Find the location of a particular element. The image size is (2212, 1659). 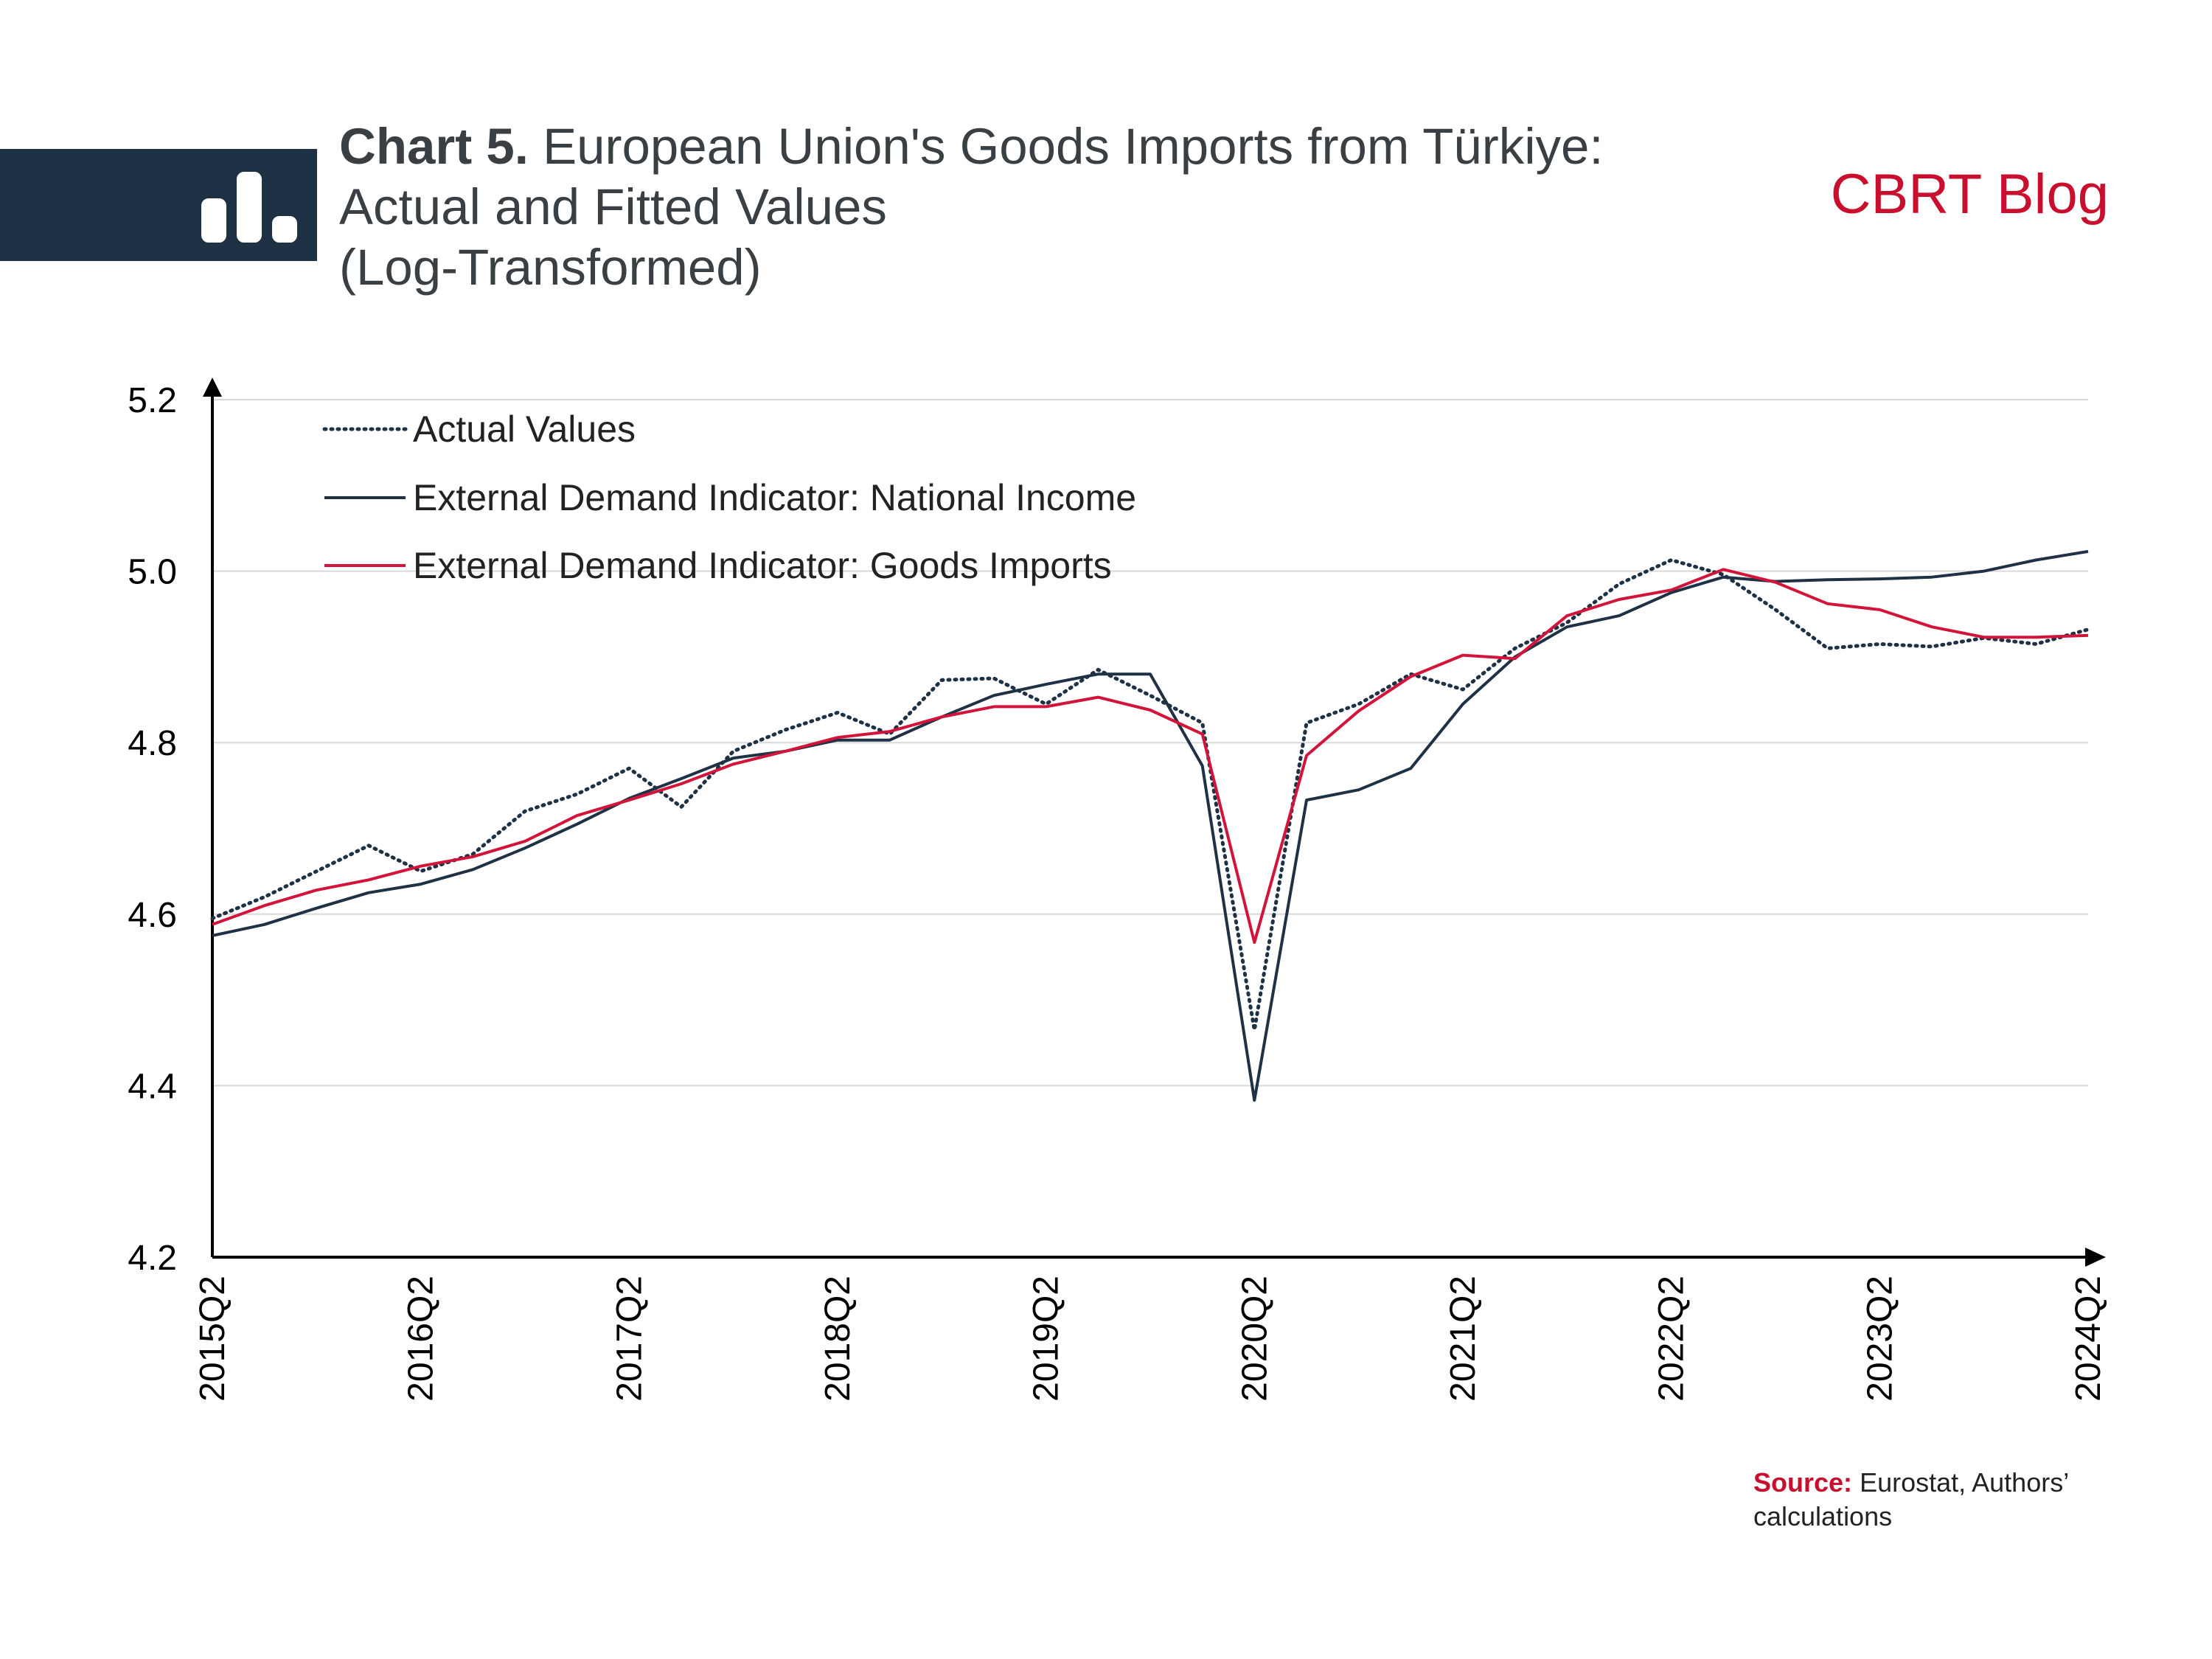

source-text: Eurostat, Authors’ calculations is located at coordinates (1910, 1499).